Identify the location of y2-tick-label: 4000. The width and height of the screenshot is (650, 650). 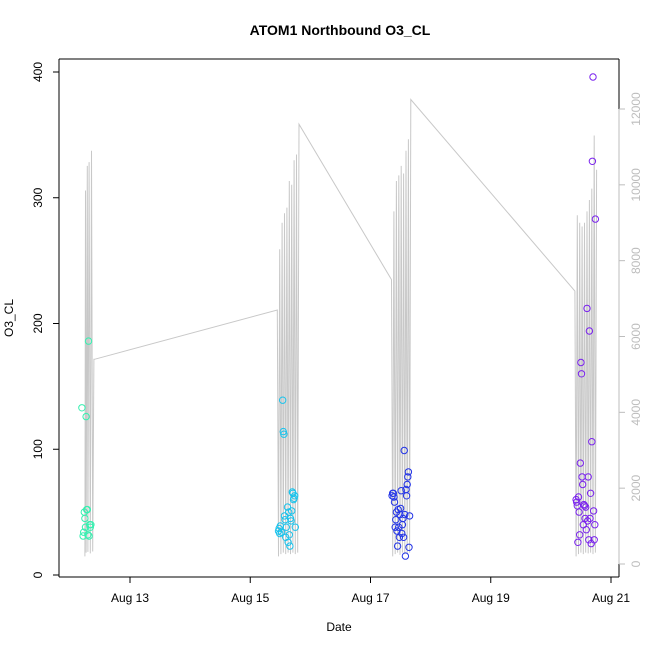
(636, 412).